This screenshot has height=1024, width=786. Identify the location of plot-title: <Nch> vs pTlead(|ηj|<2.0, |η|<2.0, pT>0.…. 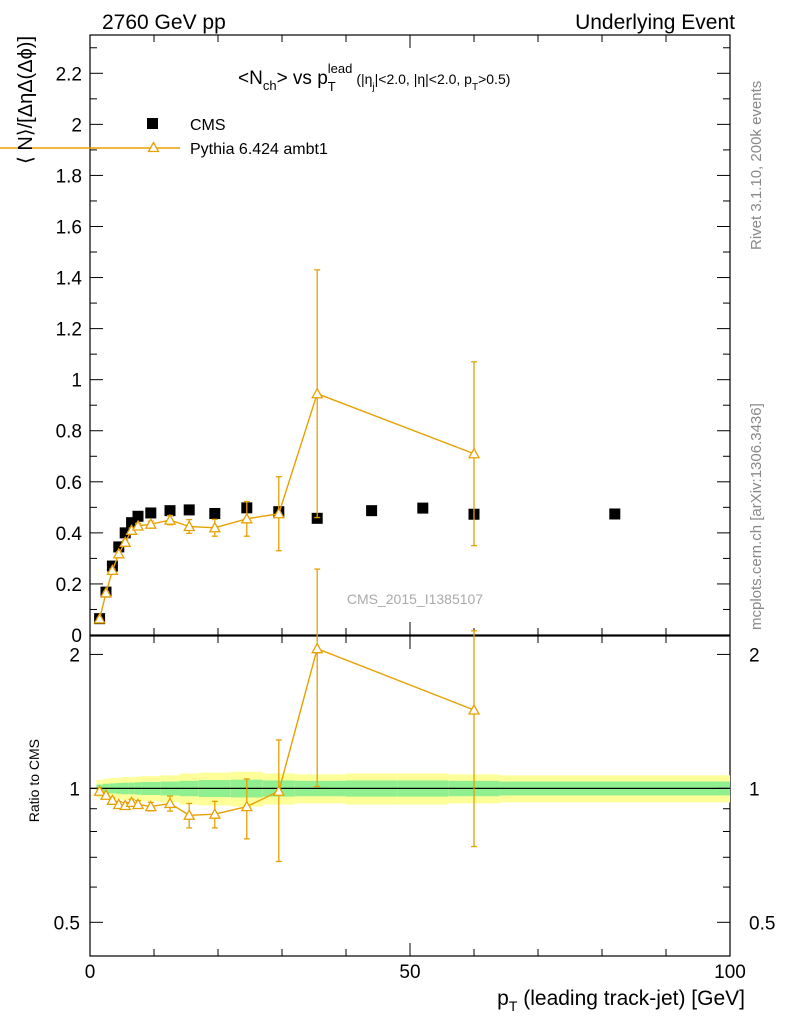
(374, 77).